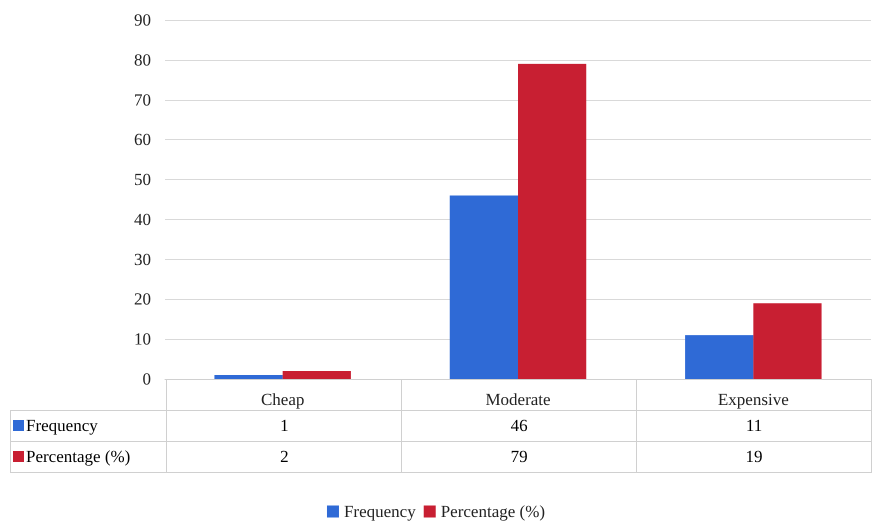  Describe the element at coordinates (142, 100) in the screenshot. I see `y-tick-label: 70` at that location.